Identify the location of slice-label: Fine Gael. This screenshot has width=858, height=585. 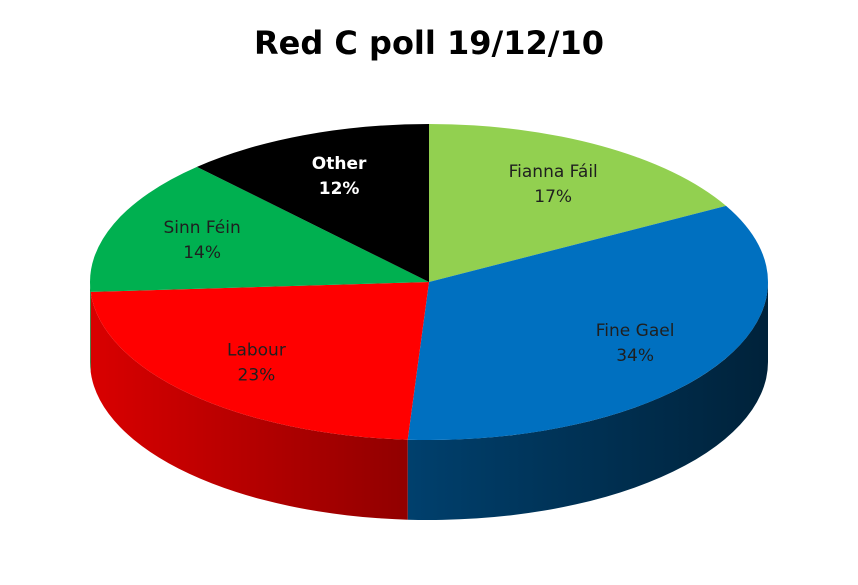
(635, 331).